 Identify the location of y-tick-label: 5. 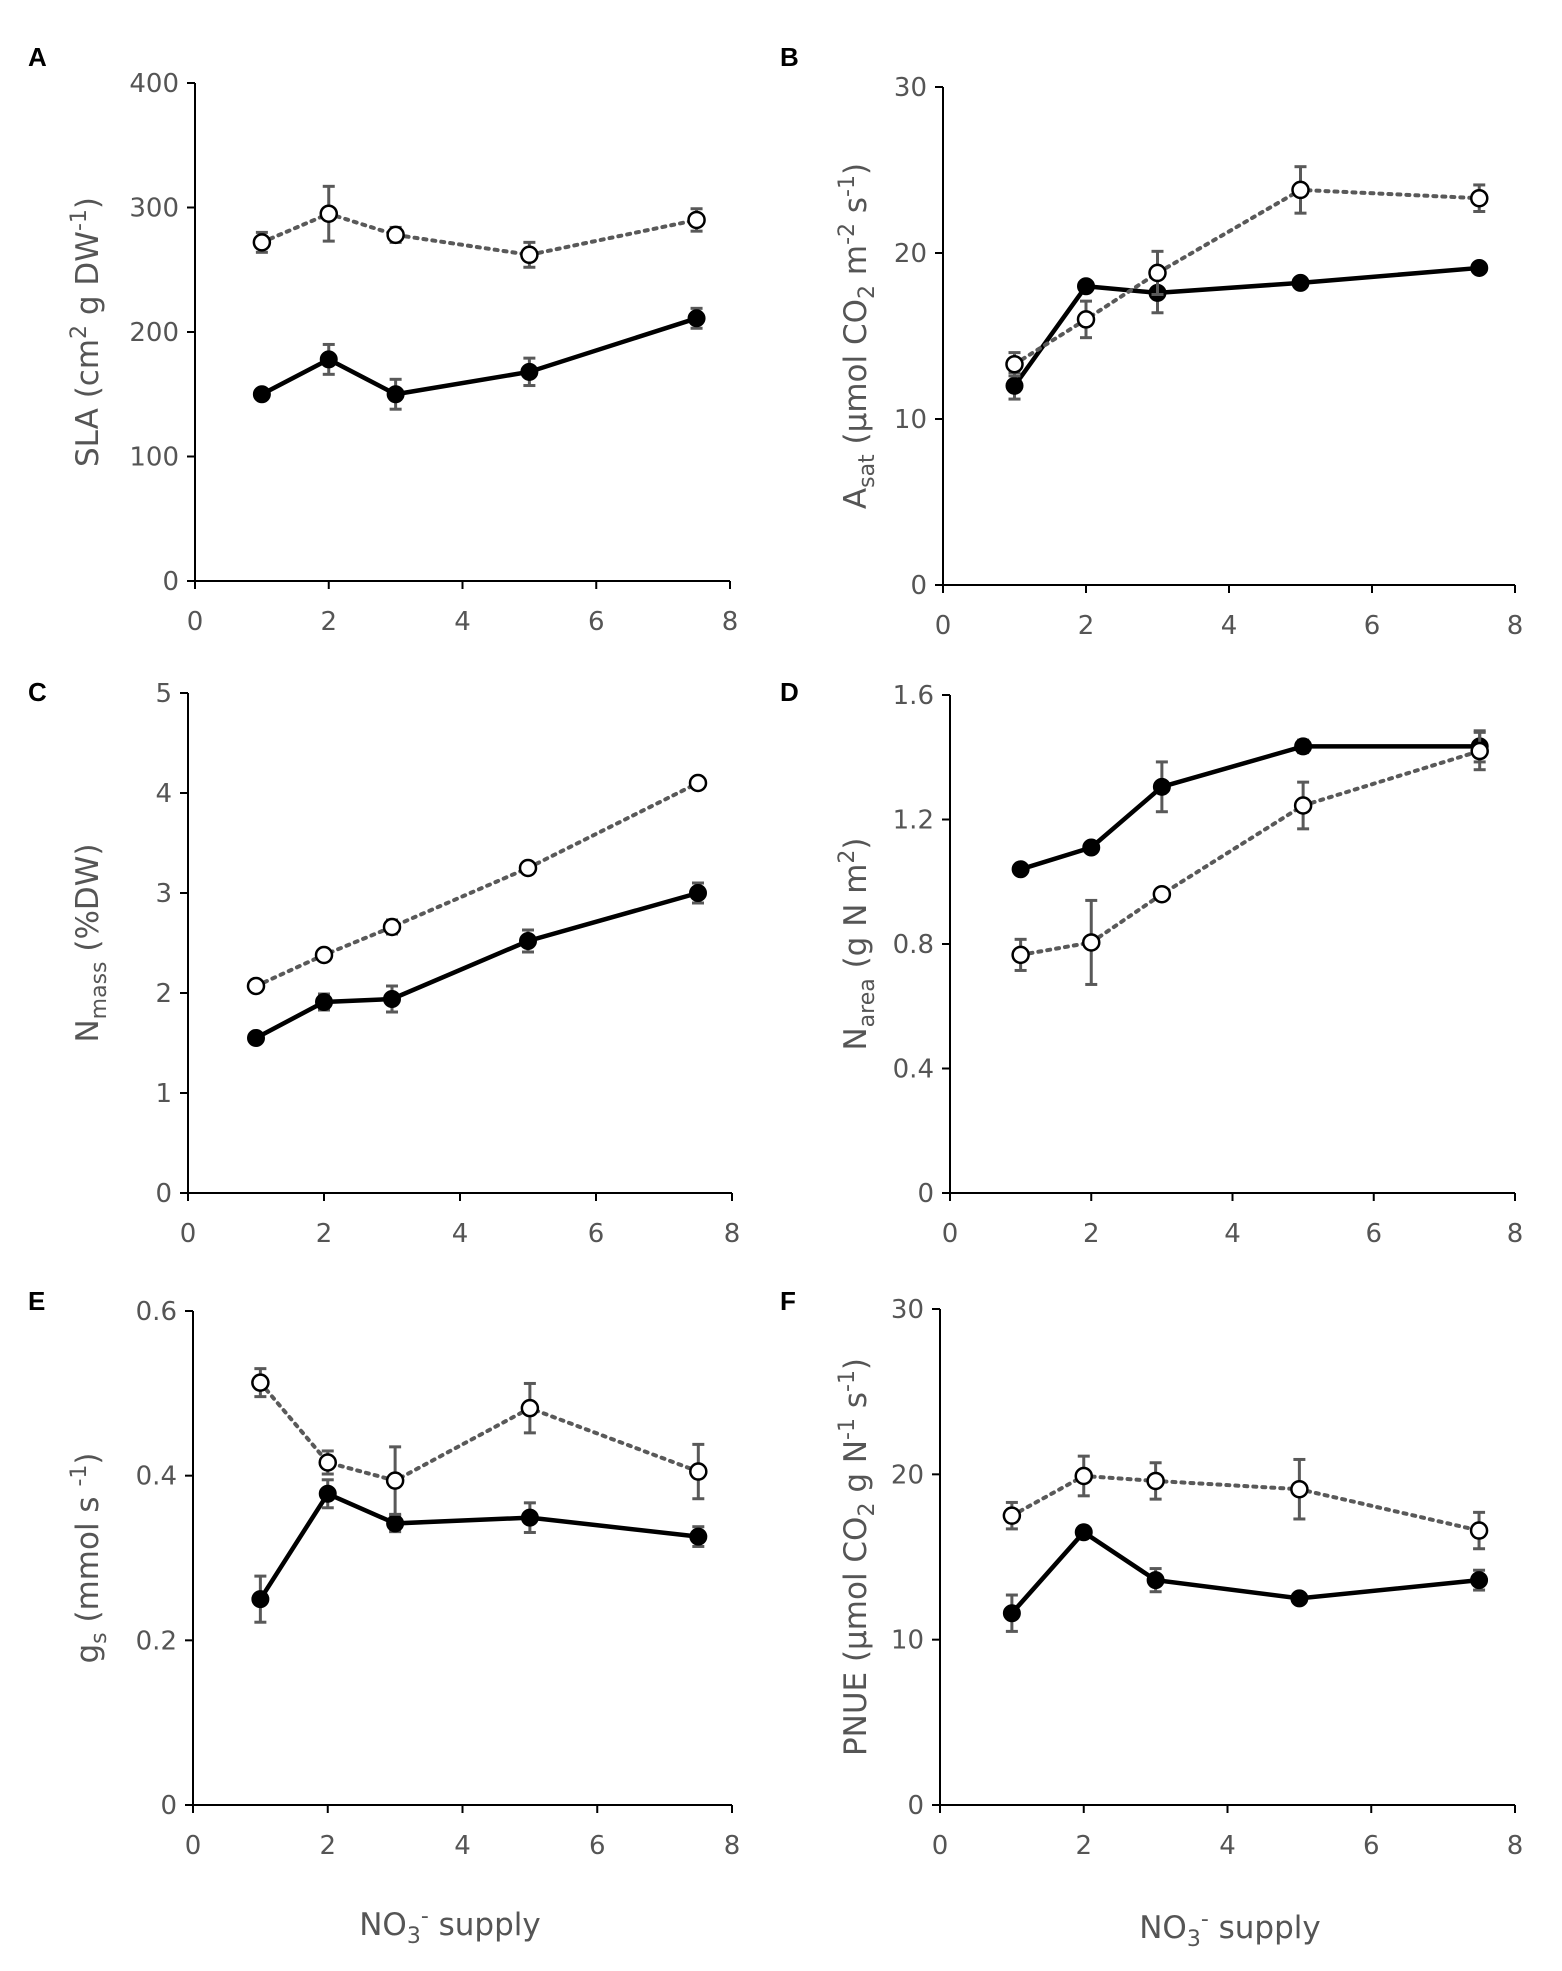
(163, 694).